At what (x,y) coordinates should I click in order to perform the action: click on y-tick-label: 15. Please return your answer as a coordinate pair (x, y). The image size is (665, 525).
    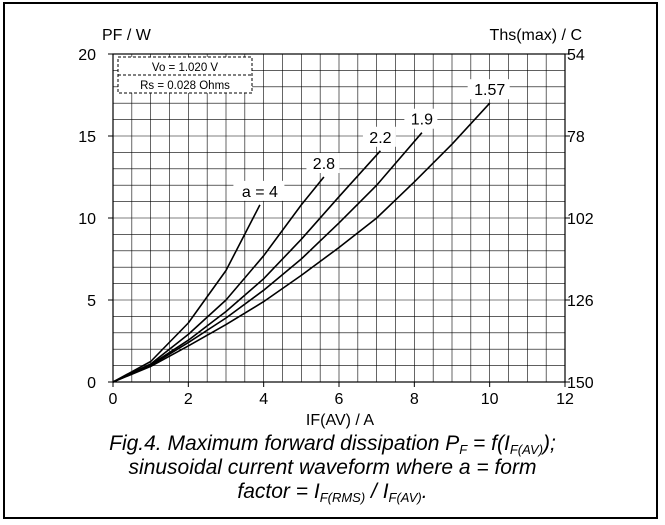
    Looking at the image, I should click on (87, 137).